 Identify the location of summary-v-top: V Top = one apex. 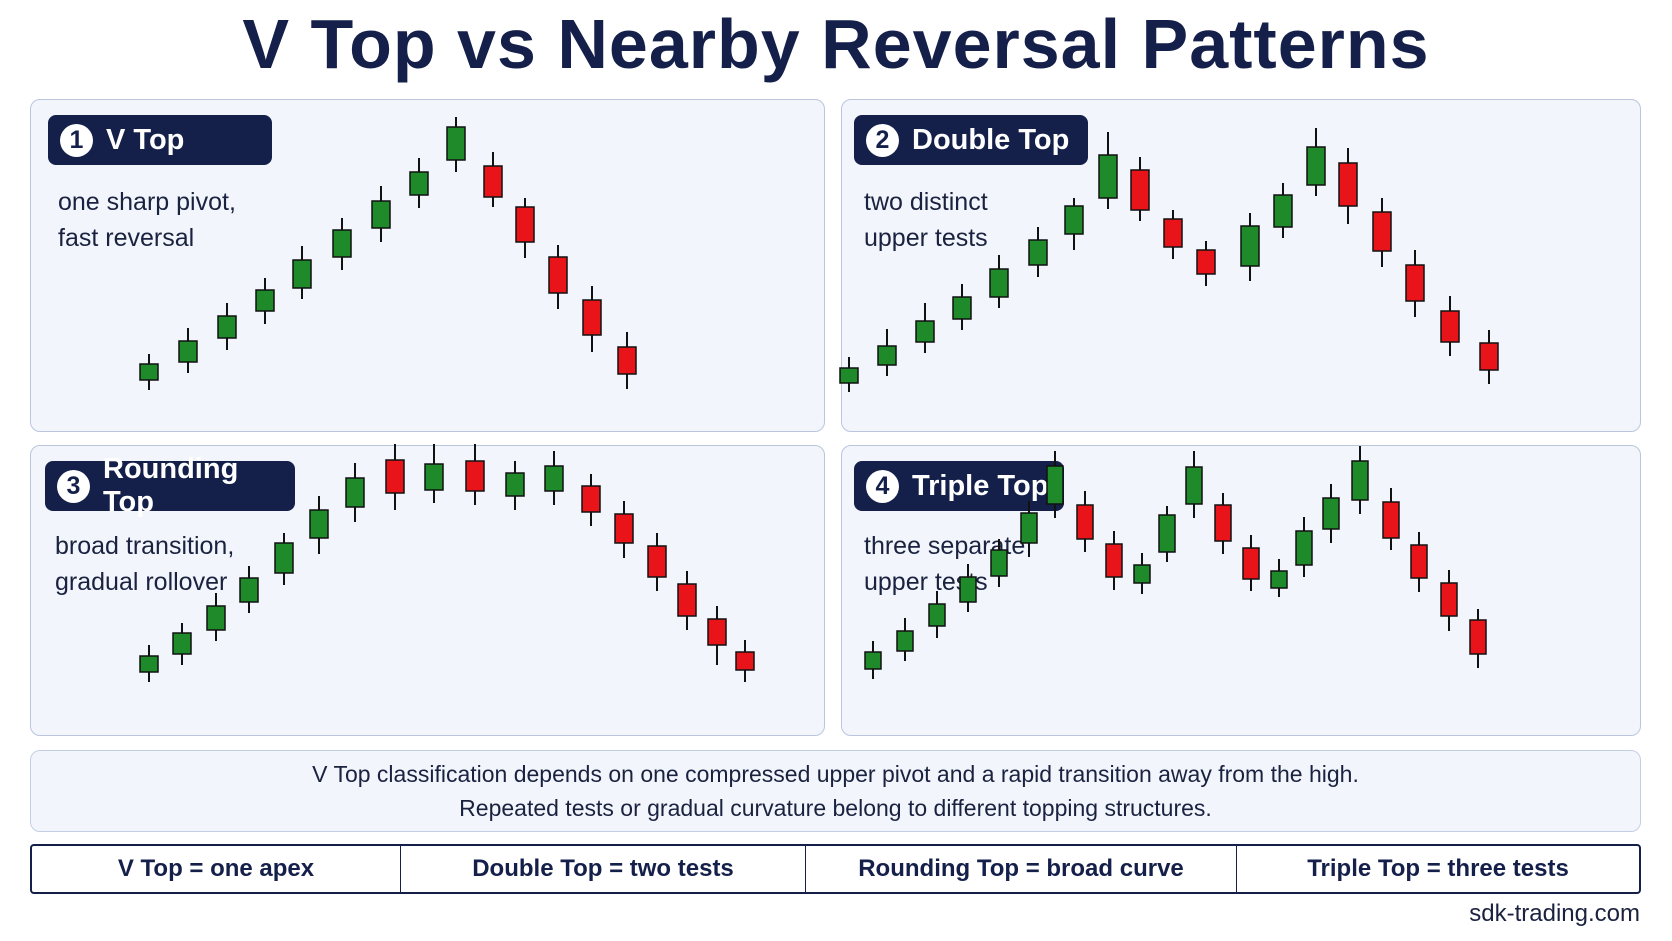
(216, 869).